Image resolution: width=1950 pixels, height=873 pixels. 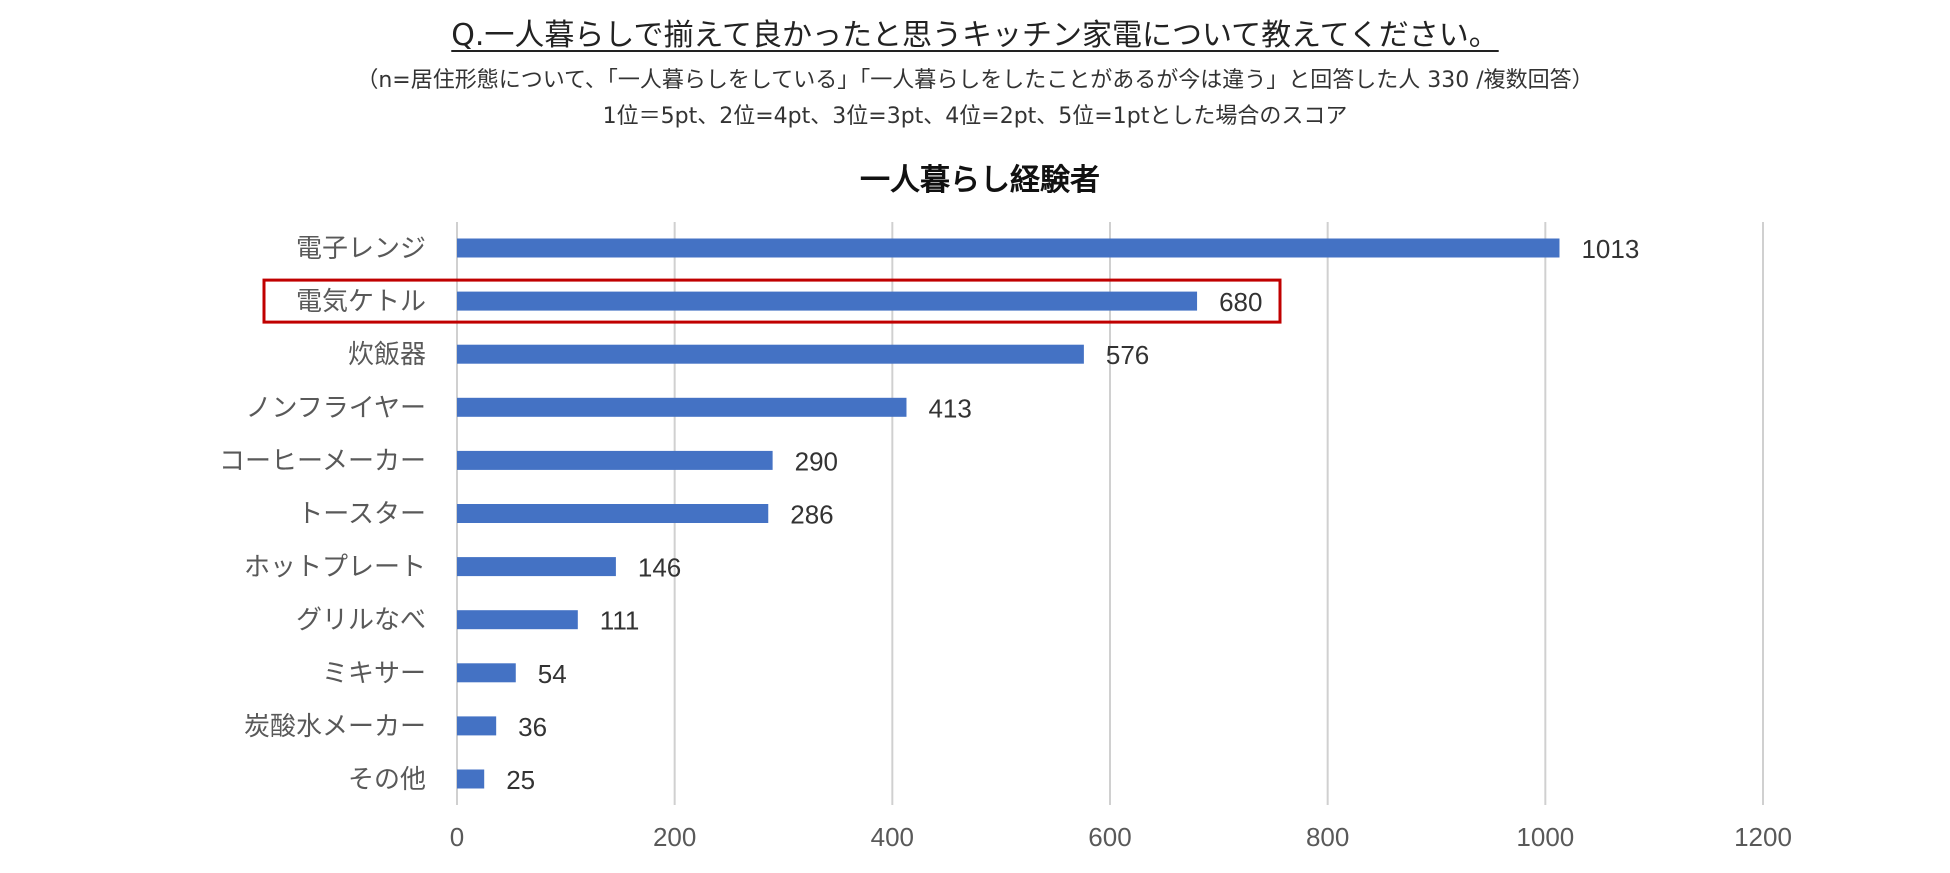 I want to click on category-label: ノンフライヤー, so click(x=336, y=407).